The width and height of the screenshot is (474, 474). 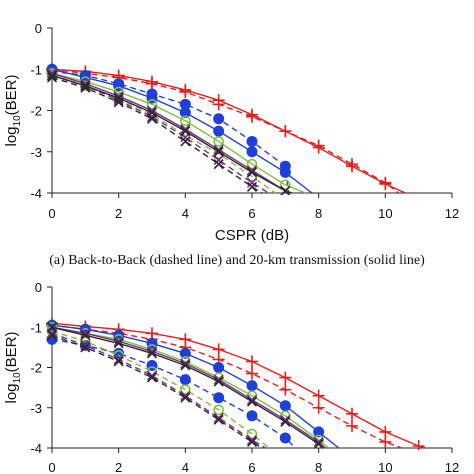 I want to click on x-tick-label: 10, so click(x=385, y=467).